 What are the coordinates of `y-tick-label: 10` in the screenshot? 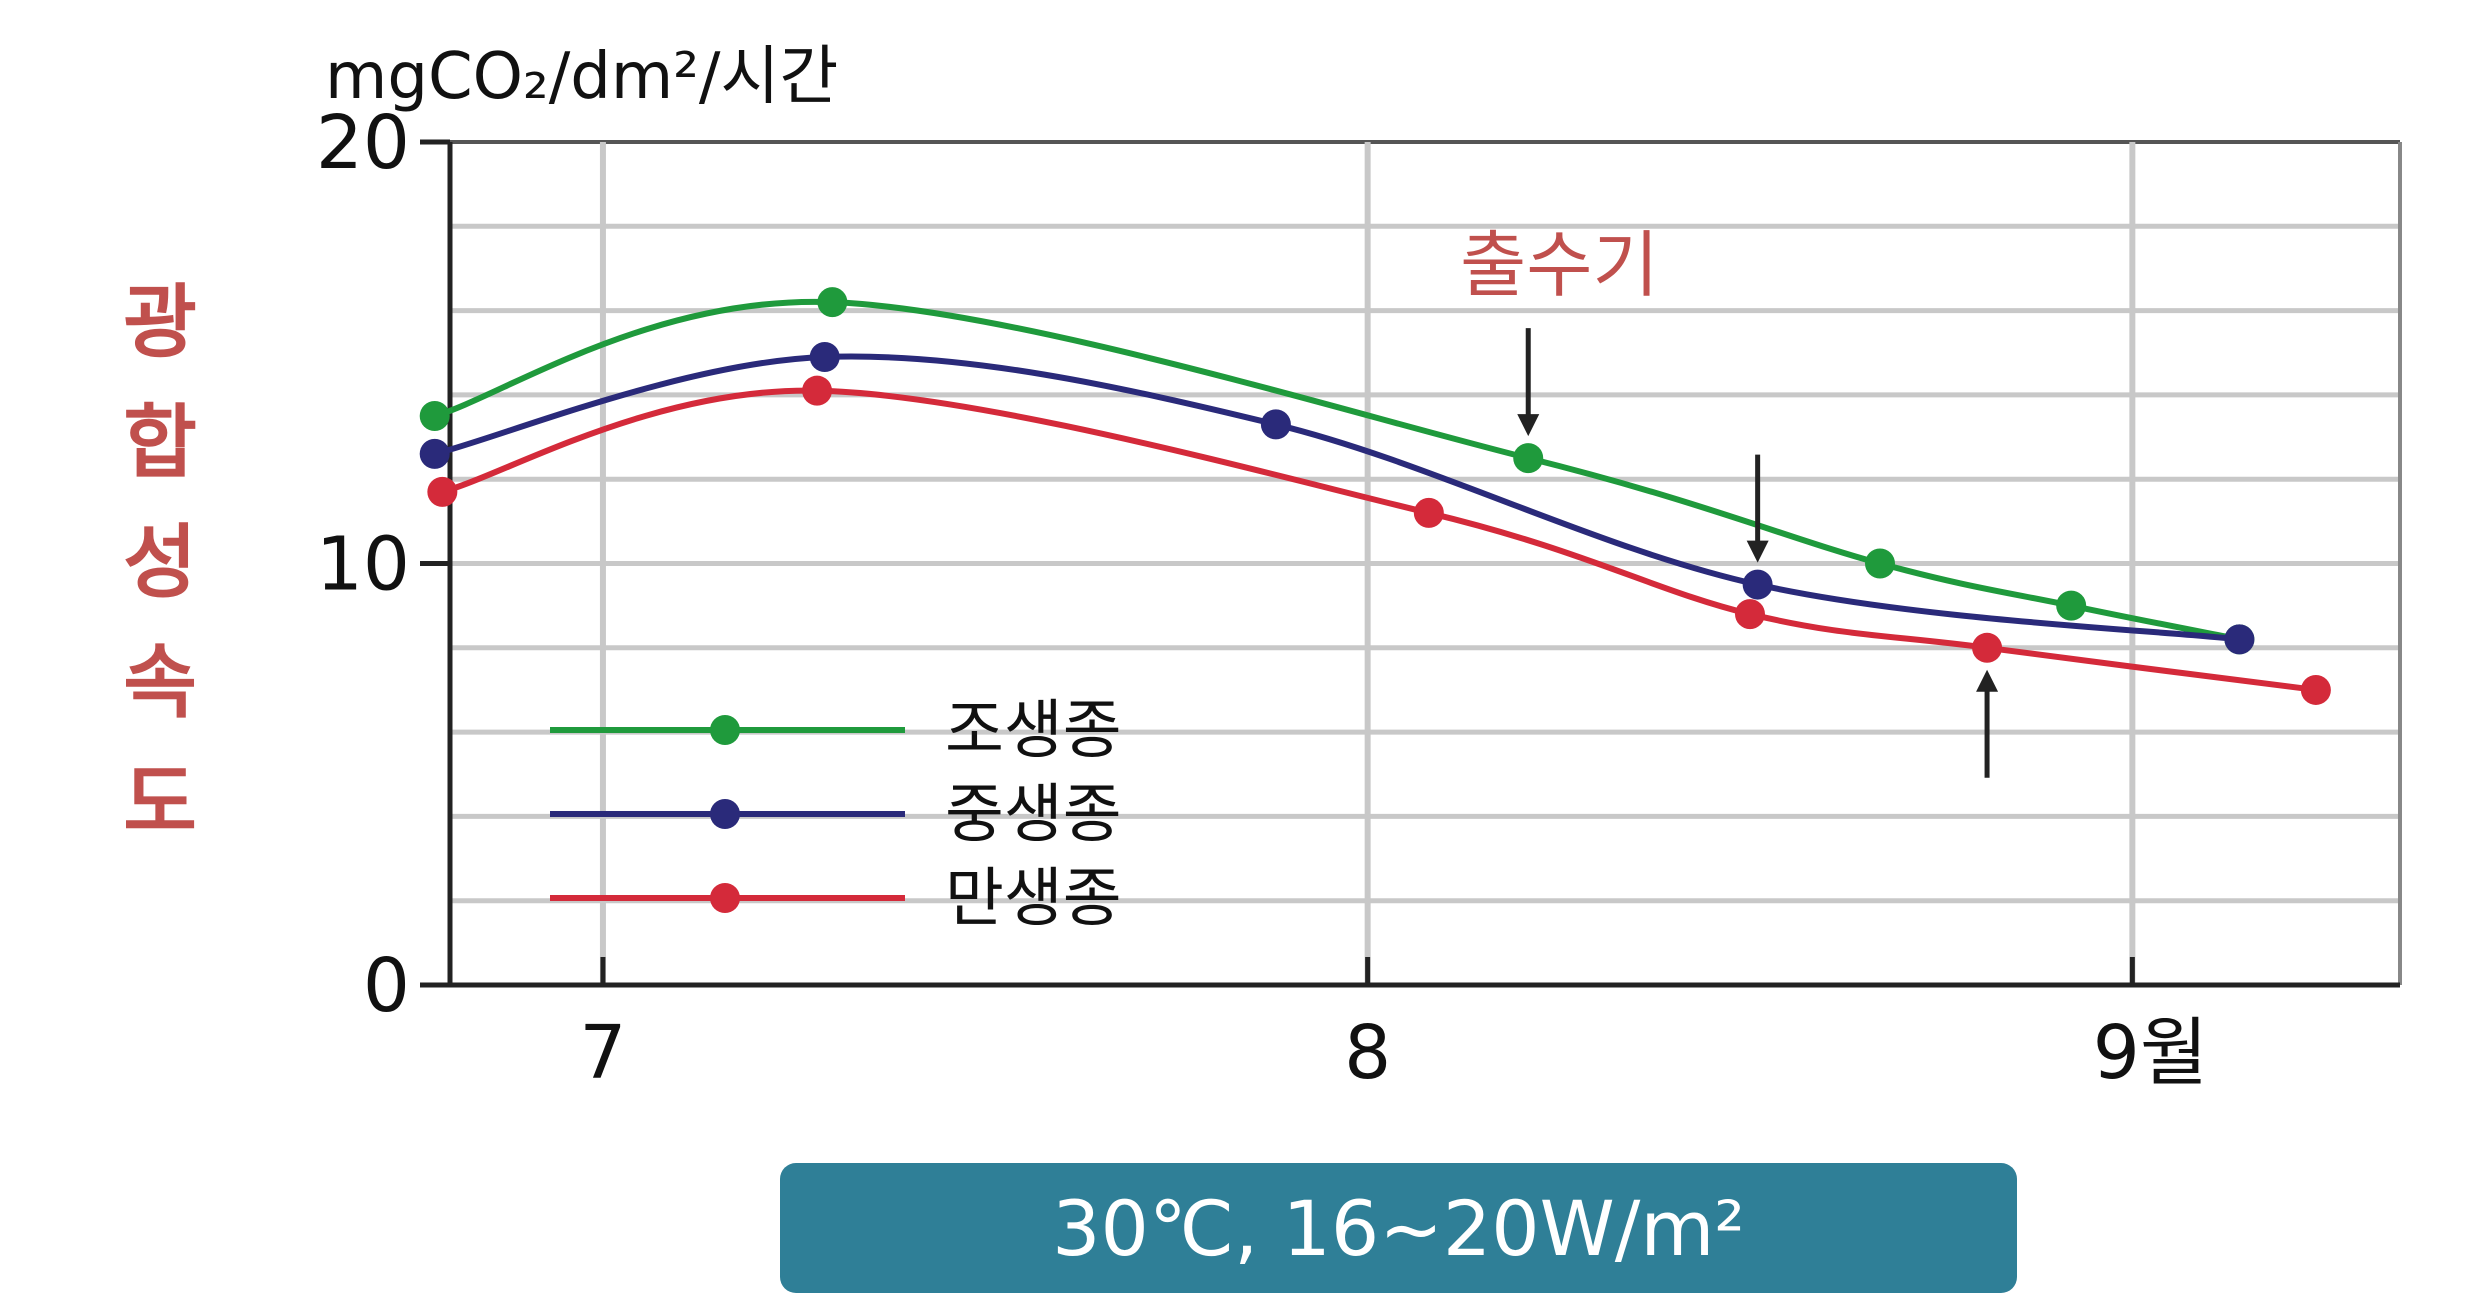 It's located at (363, 565).